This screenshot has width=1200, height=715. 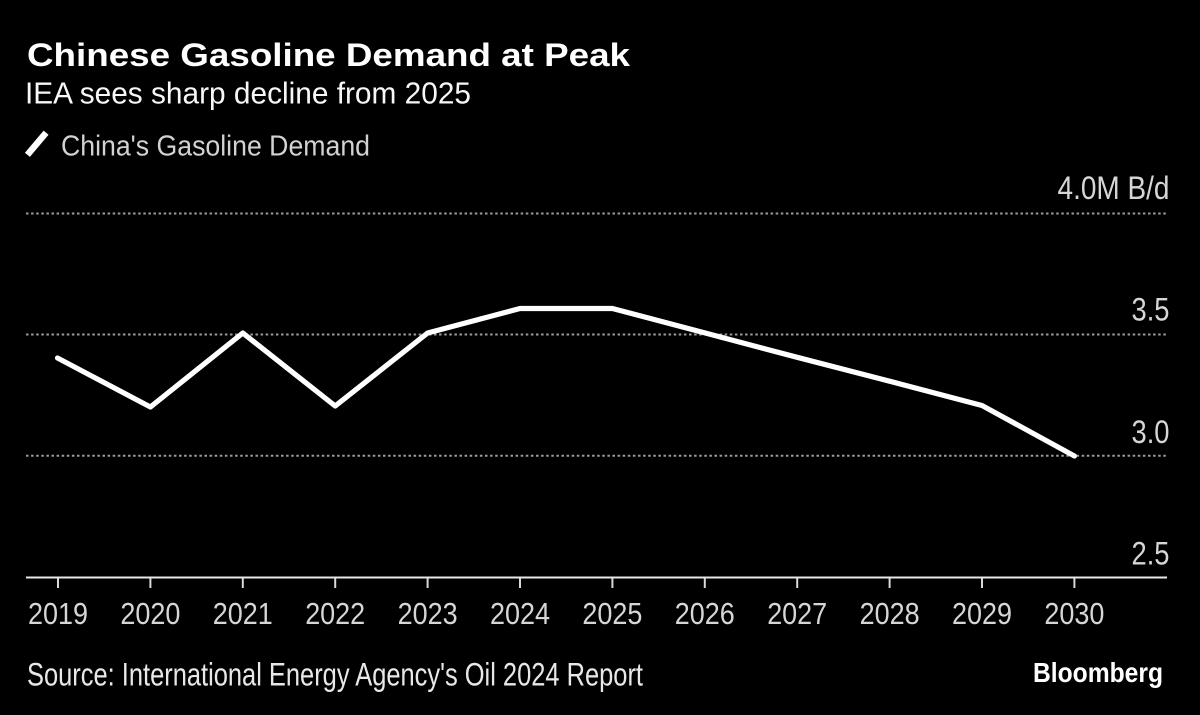 What do you see at coordinates (335, 614) in the screenshot?
I see `svg-text: 2022` at bounding box center [335, 614].